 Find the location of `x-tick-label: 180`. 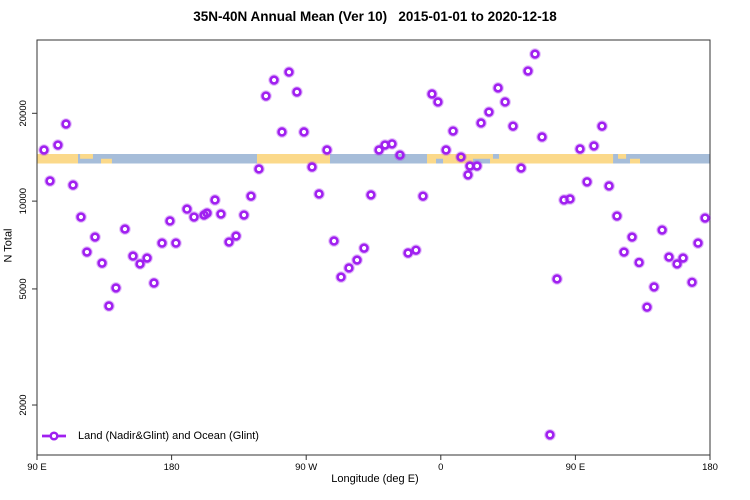

x-tick-label: 180 is located at coordinates (172, 467).